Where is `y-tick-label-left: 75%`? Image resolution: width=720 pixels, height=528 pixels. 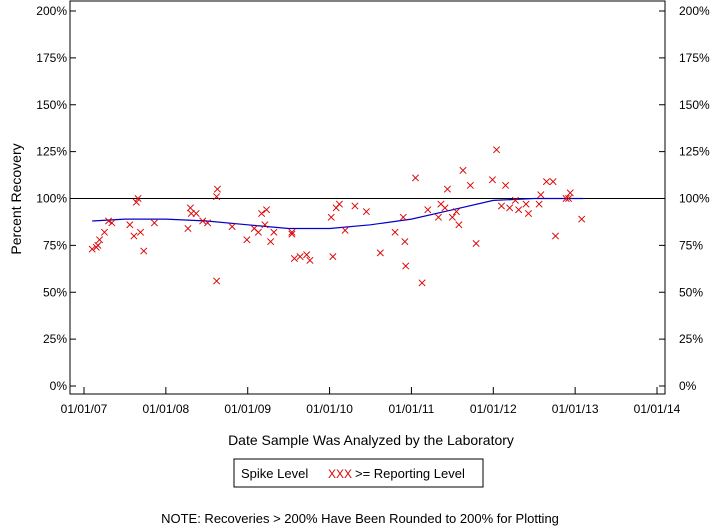
y-tick-label-left: 75% is located at coordinates (55, 245).